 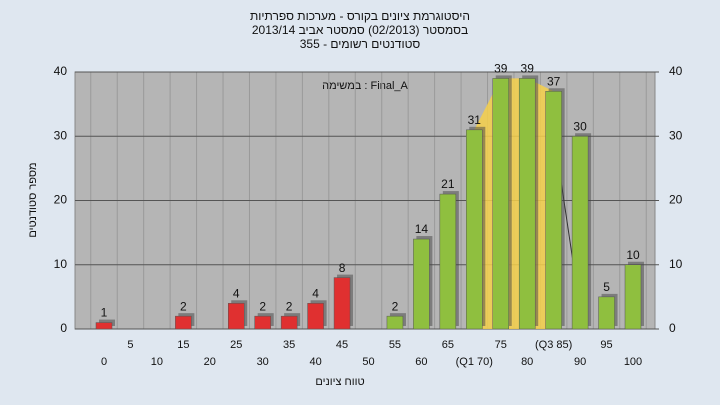 I want to click on data-label: 5, so click(x=606, y=287).